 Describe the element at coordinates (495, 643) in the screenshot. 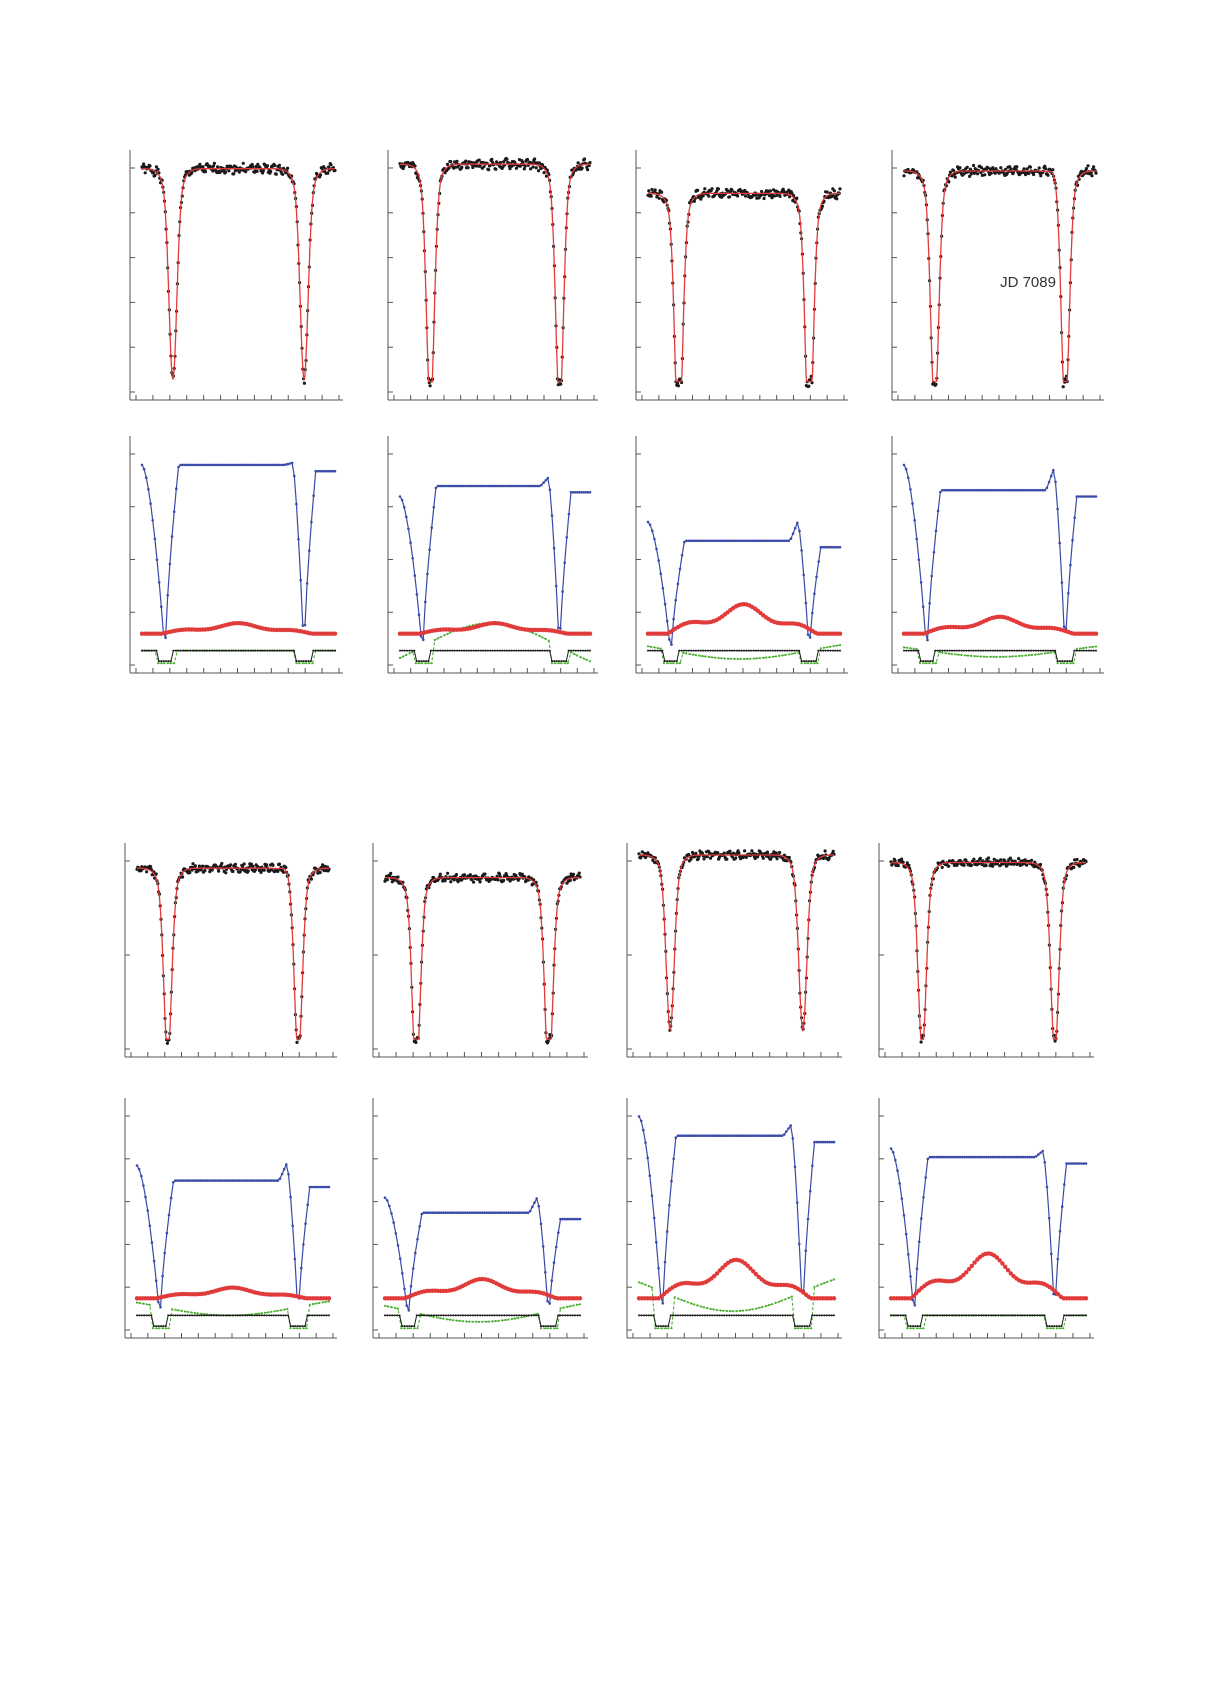

I see `green-component-series` at that location.